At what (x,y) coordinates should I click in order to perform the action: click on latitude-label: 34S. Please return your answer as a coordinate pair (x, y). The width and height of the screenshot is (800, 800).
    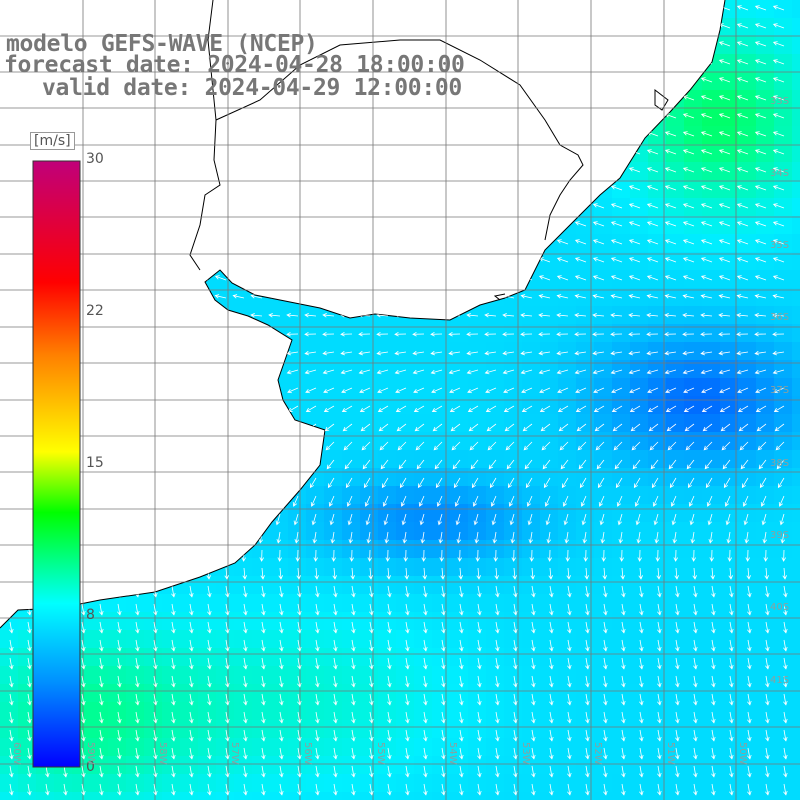
    Looking at the image, I should click on (780, 173).